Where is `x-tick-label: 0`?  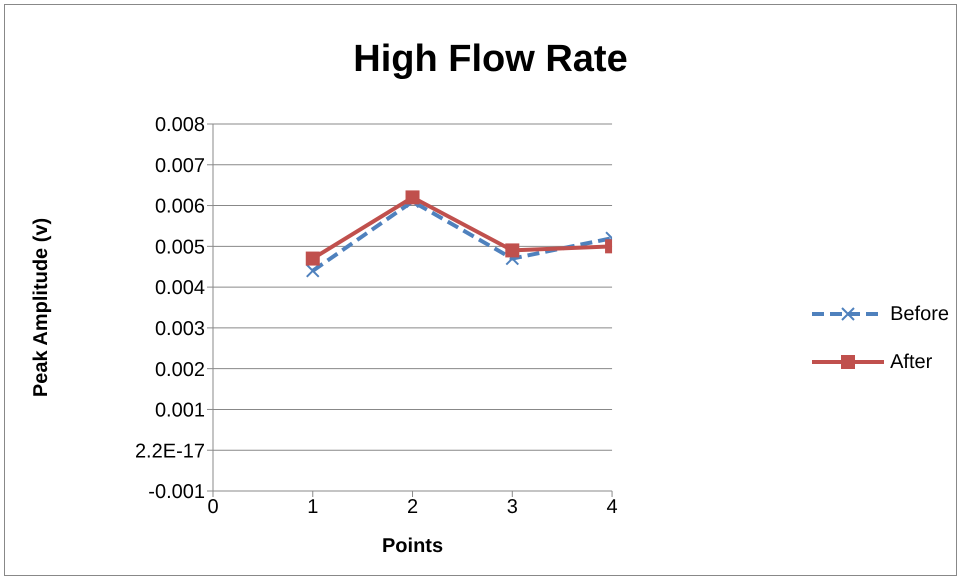 x-tick-label: 0 is located at coordinates (213, 507).